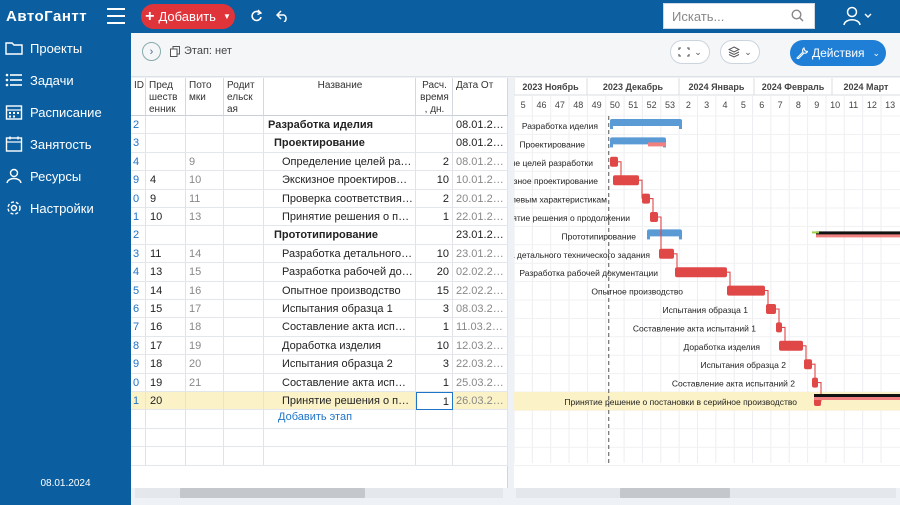 The height and width of the screenshot is (505, 900). I want to click on col-header-parent: Родит ельск ая, so click(244, 97).